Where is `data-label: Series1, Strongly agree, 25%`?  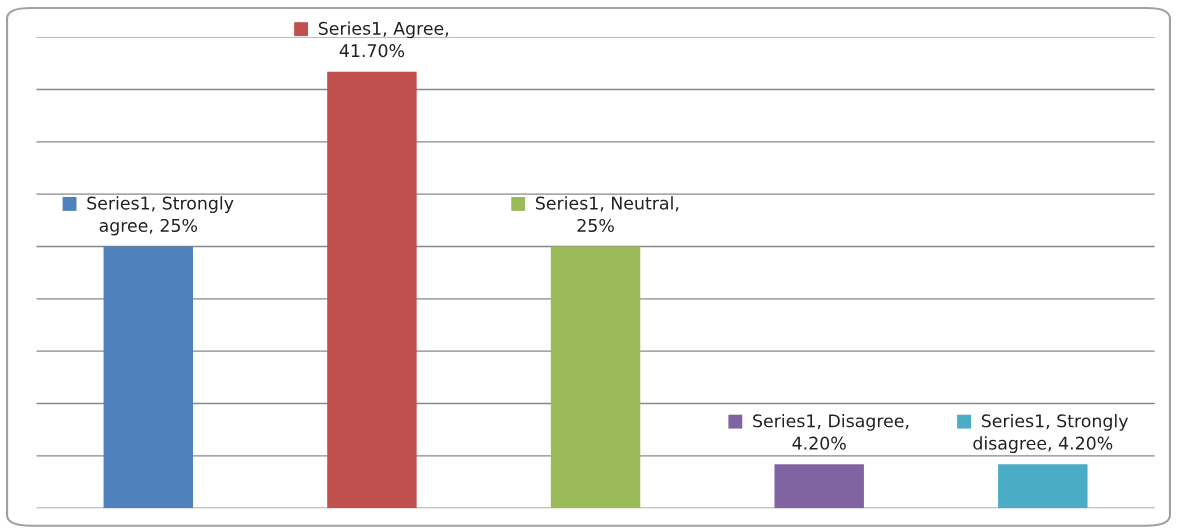
data-label: Series1, Strongly agree, 25% is located at coordinates (160, 216).